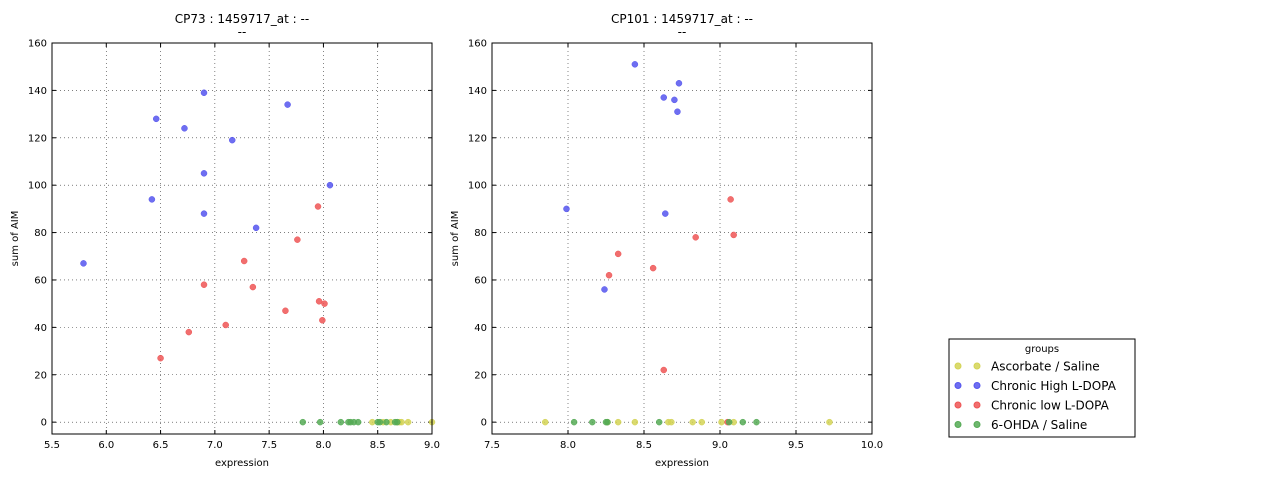  What do you see at coordinates (1054, 386) in the screenshot?
I see `legend-label: Chronic High L-DOPA` at bounding box center [1054, 386].